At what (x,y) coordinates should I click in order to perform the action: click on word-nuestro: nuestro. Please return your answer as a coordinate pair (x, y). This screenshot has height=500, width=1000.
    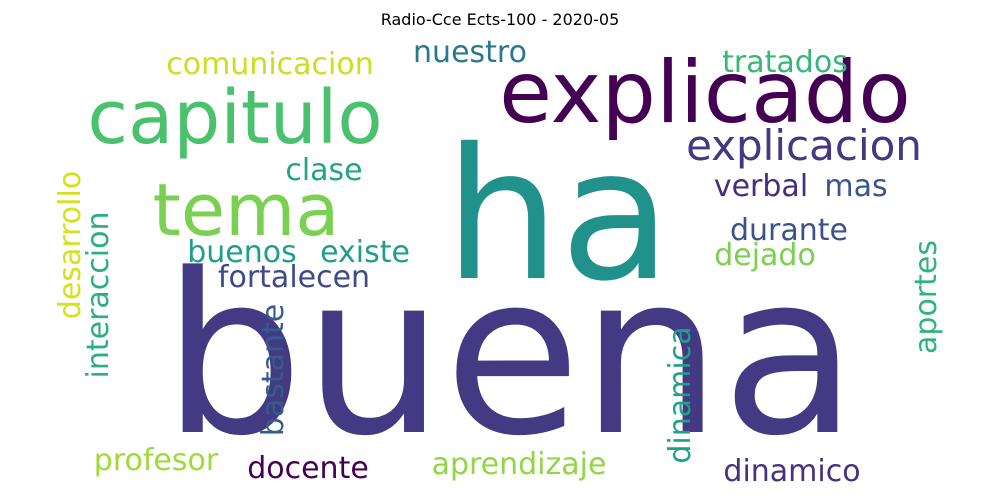
    Looking at the image, I should click on (470, 52).